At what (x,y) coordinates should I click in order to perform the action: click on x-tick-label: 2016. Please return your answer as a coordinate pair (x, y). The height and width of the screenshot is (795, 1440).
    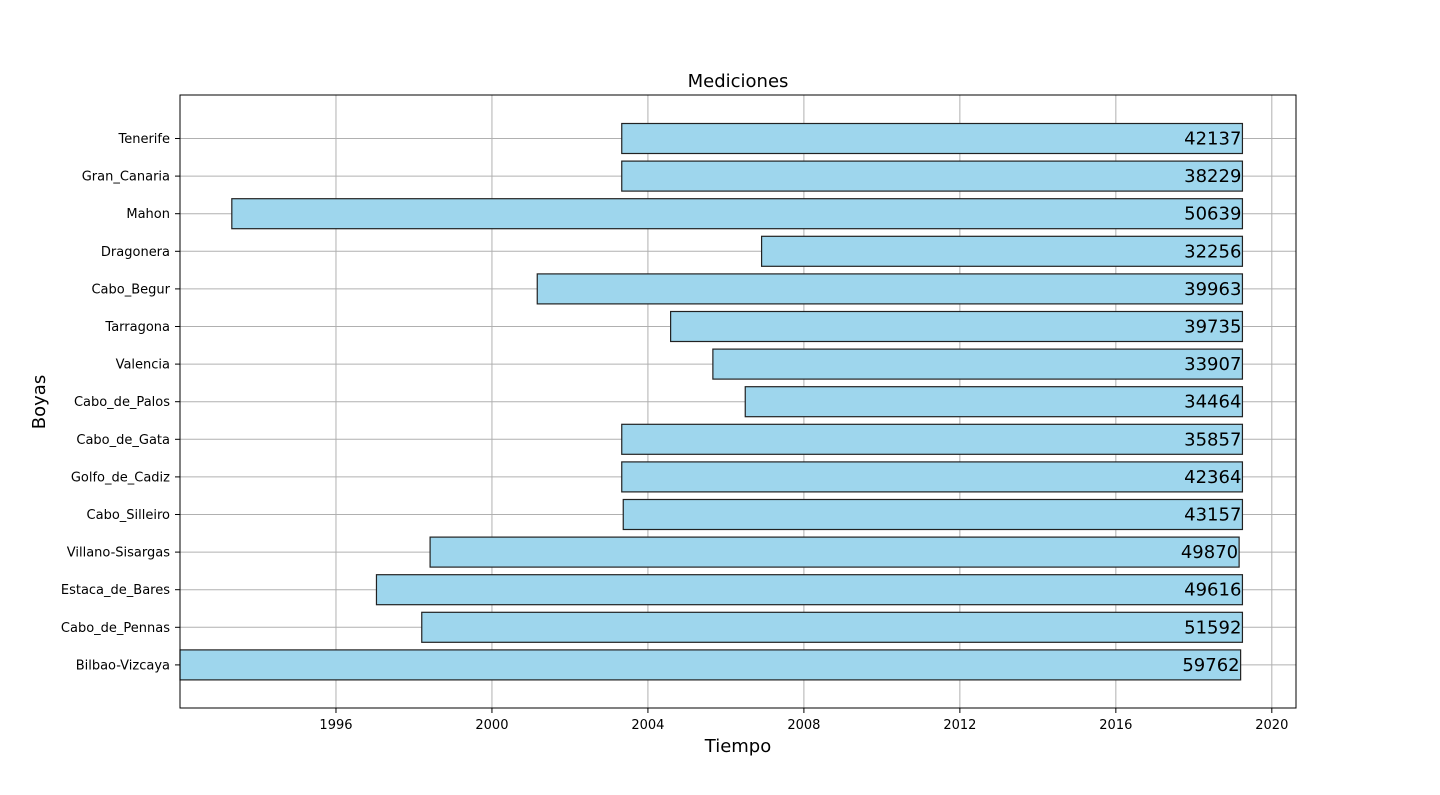
    Looking at the image, I should click on (1115, 725).